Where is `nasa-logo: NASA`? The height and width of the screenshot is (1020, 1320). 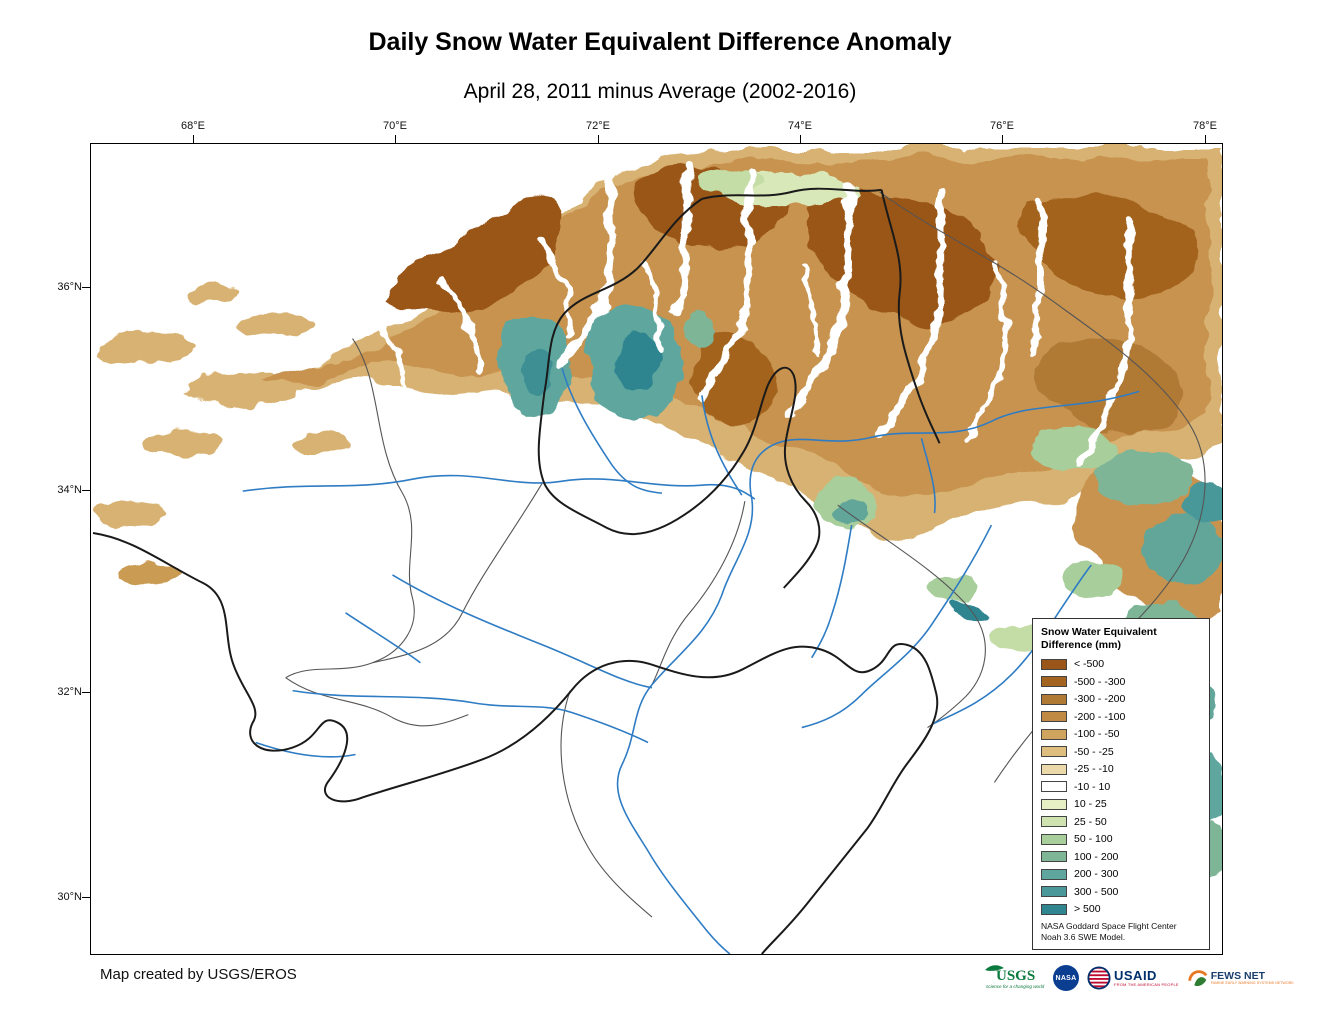 nasa-logo: NASA is located at coordinates (1066, 978).